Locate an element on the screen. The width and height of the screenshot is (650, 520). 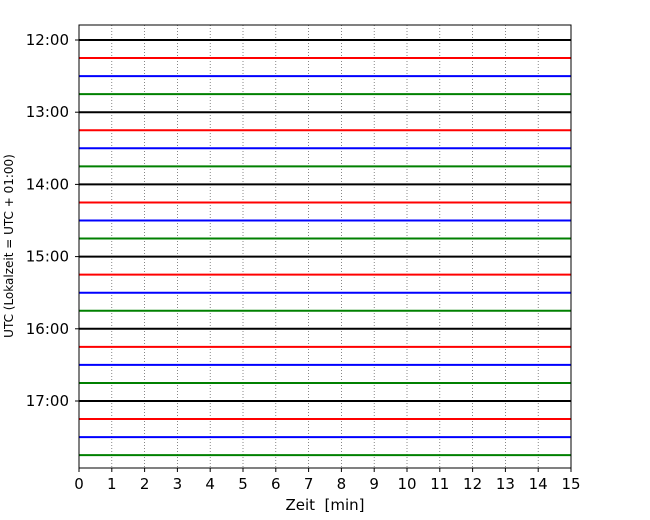
x-tick-label: 12 is located at coordinates (472, 484).